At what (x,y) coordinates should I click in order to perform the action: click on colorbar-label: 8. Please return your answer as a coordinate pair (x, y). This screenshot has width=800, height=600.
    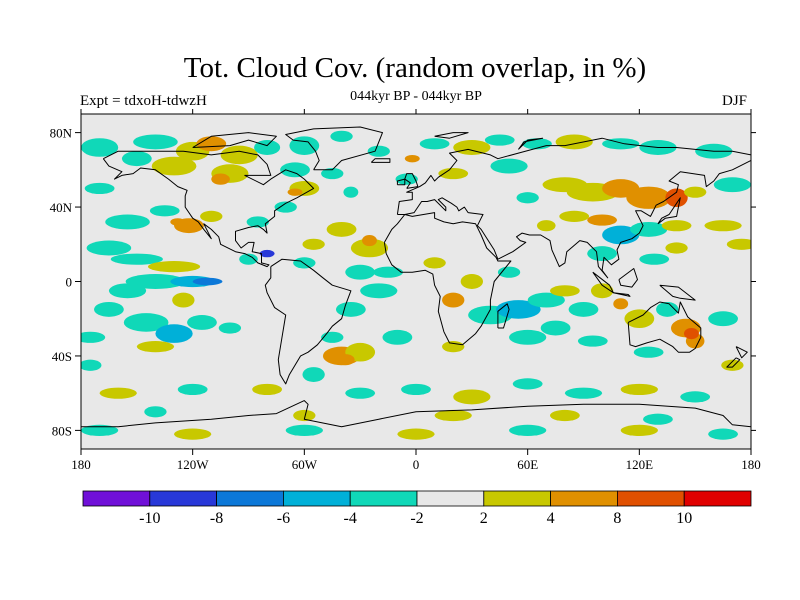
    Looking at the image, I should click on (617, 518).